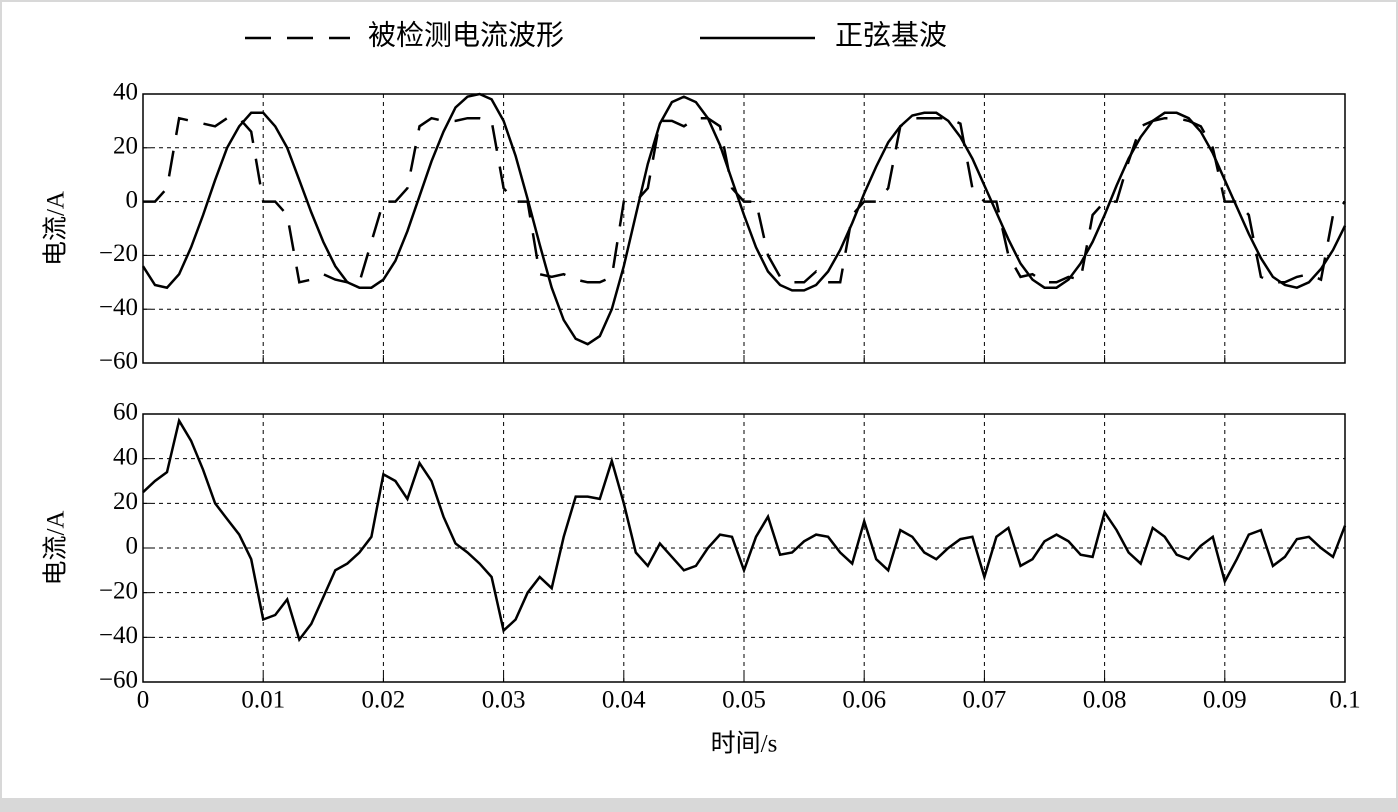  Describe the element at coordinates (1225, 700) in the screenshot. I see `x-tick-label: 0.09` at that location.